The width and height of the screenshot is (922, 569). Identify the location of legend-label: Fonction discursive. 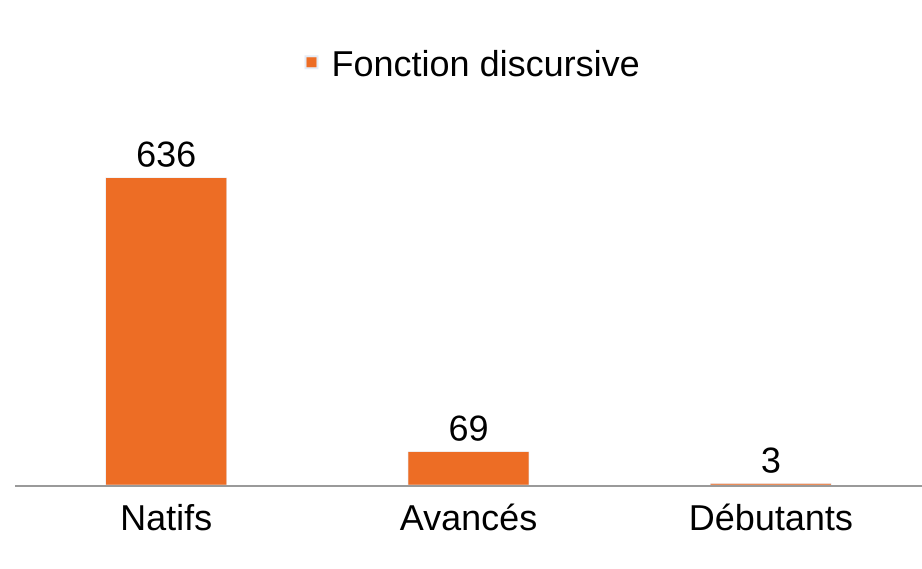
(486, 63).